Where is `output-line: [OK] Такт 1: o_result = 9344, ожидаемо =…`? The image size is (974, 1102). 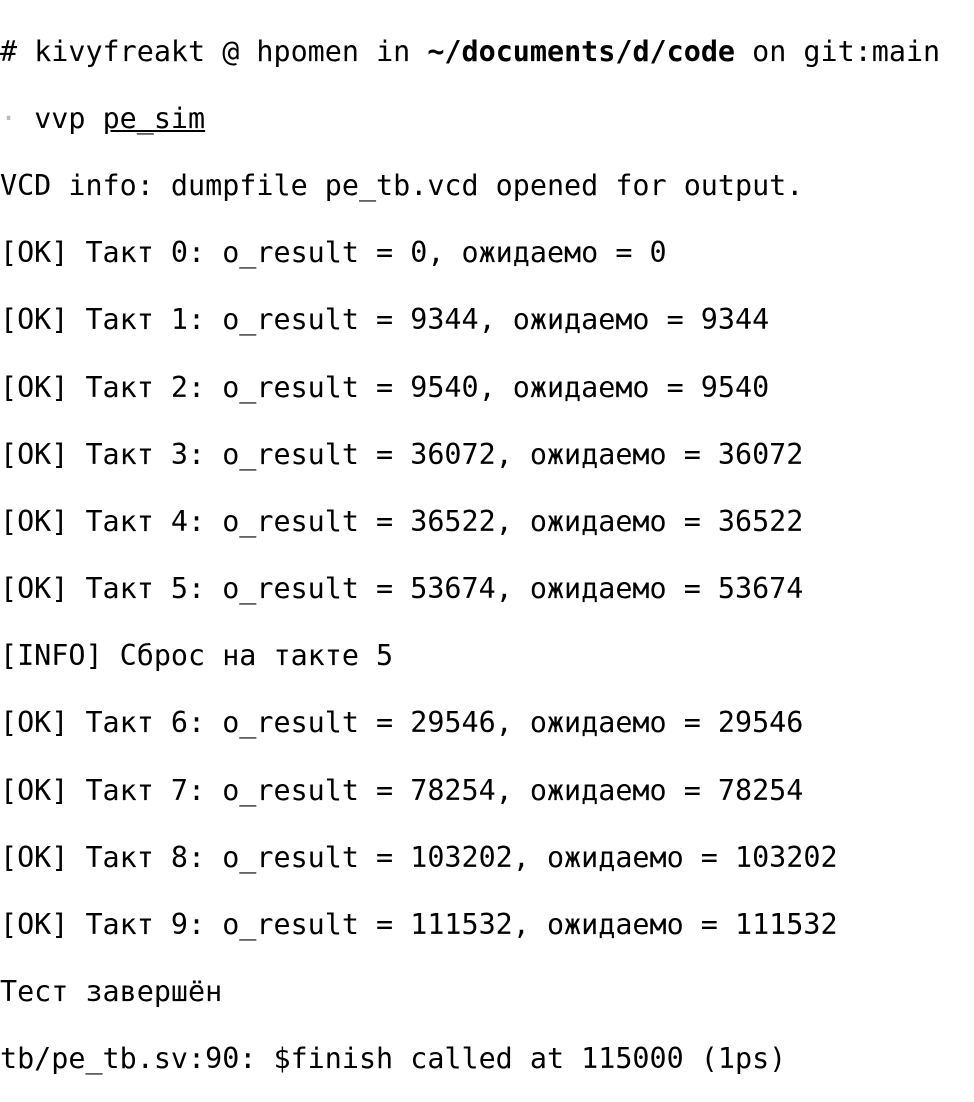
output-line: [OK] Такт 1: o_result = 9344, ожидаемо =… is located at coordinates (385, 320).